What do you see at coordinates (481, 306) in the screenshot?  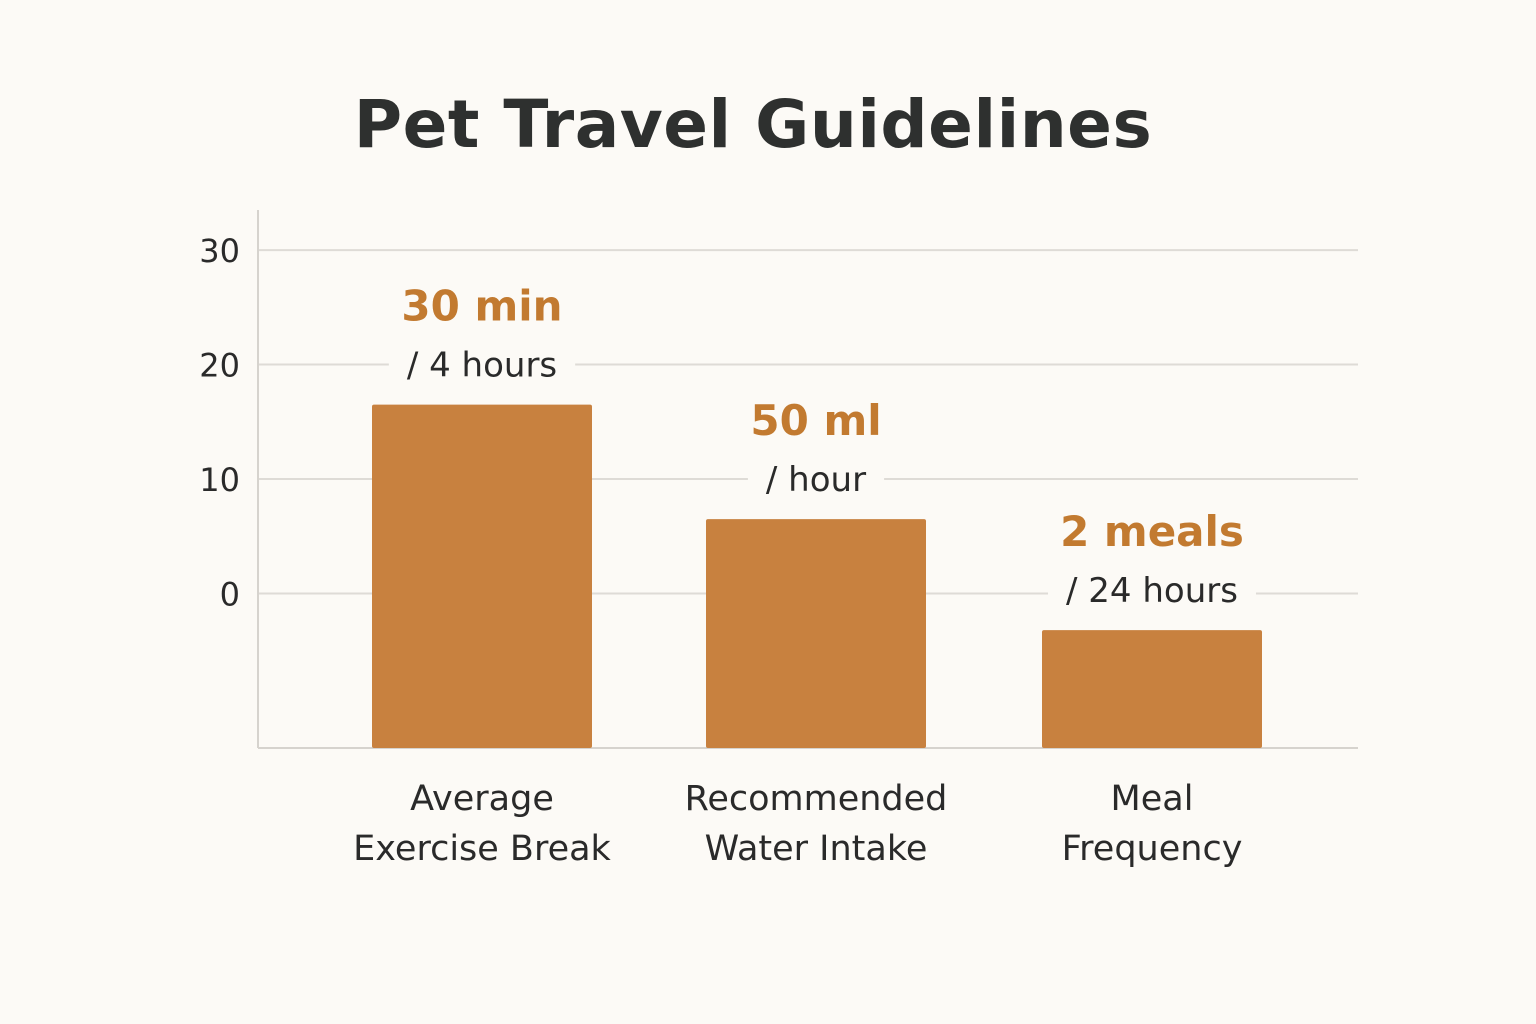 I see `data-label-value: 30 min` at bounding box center [481, 306].